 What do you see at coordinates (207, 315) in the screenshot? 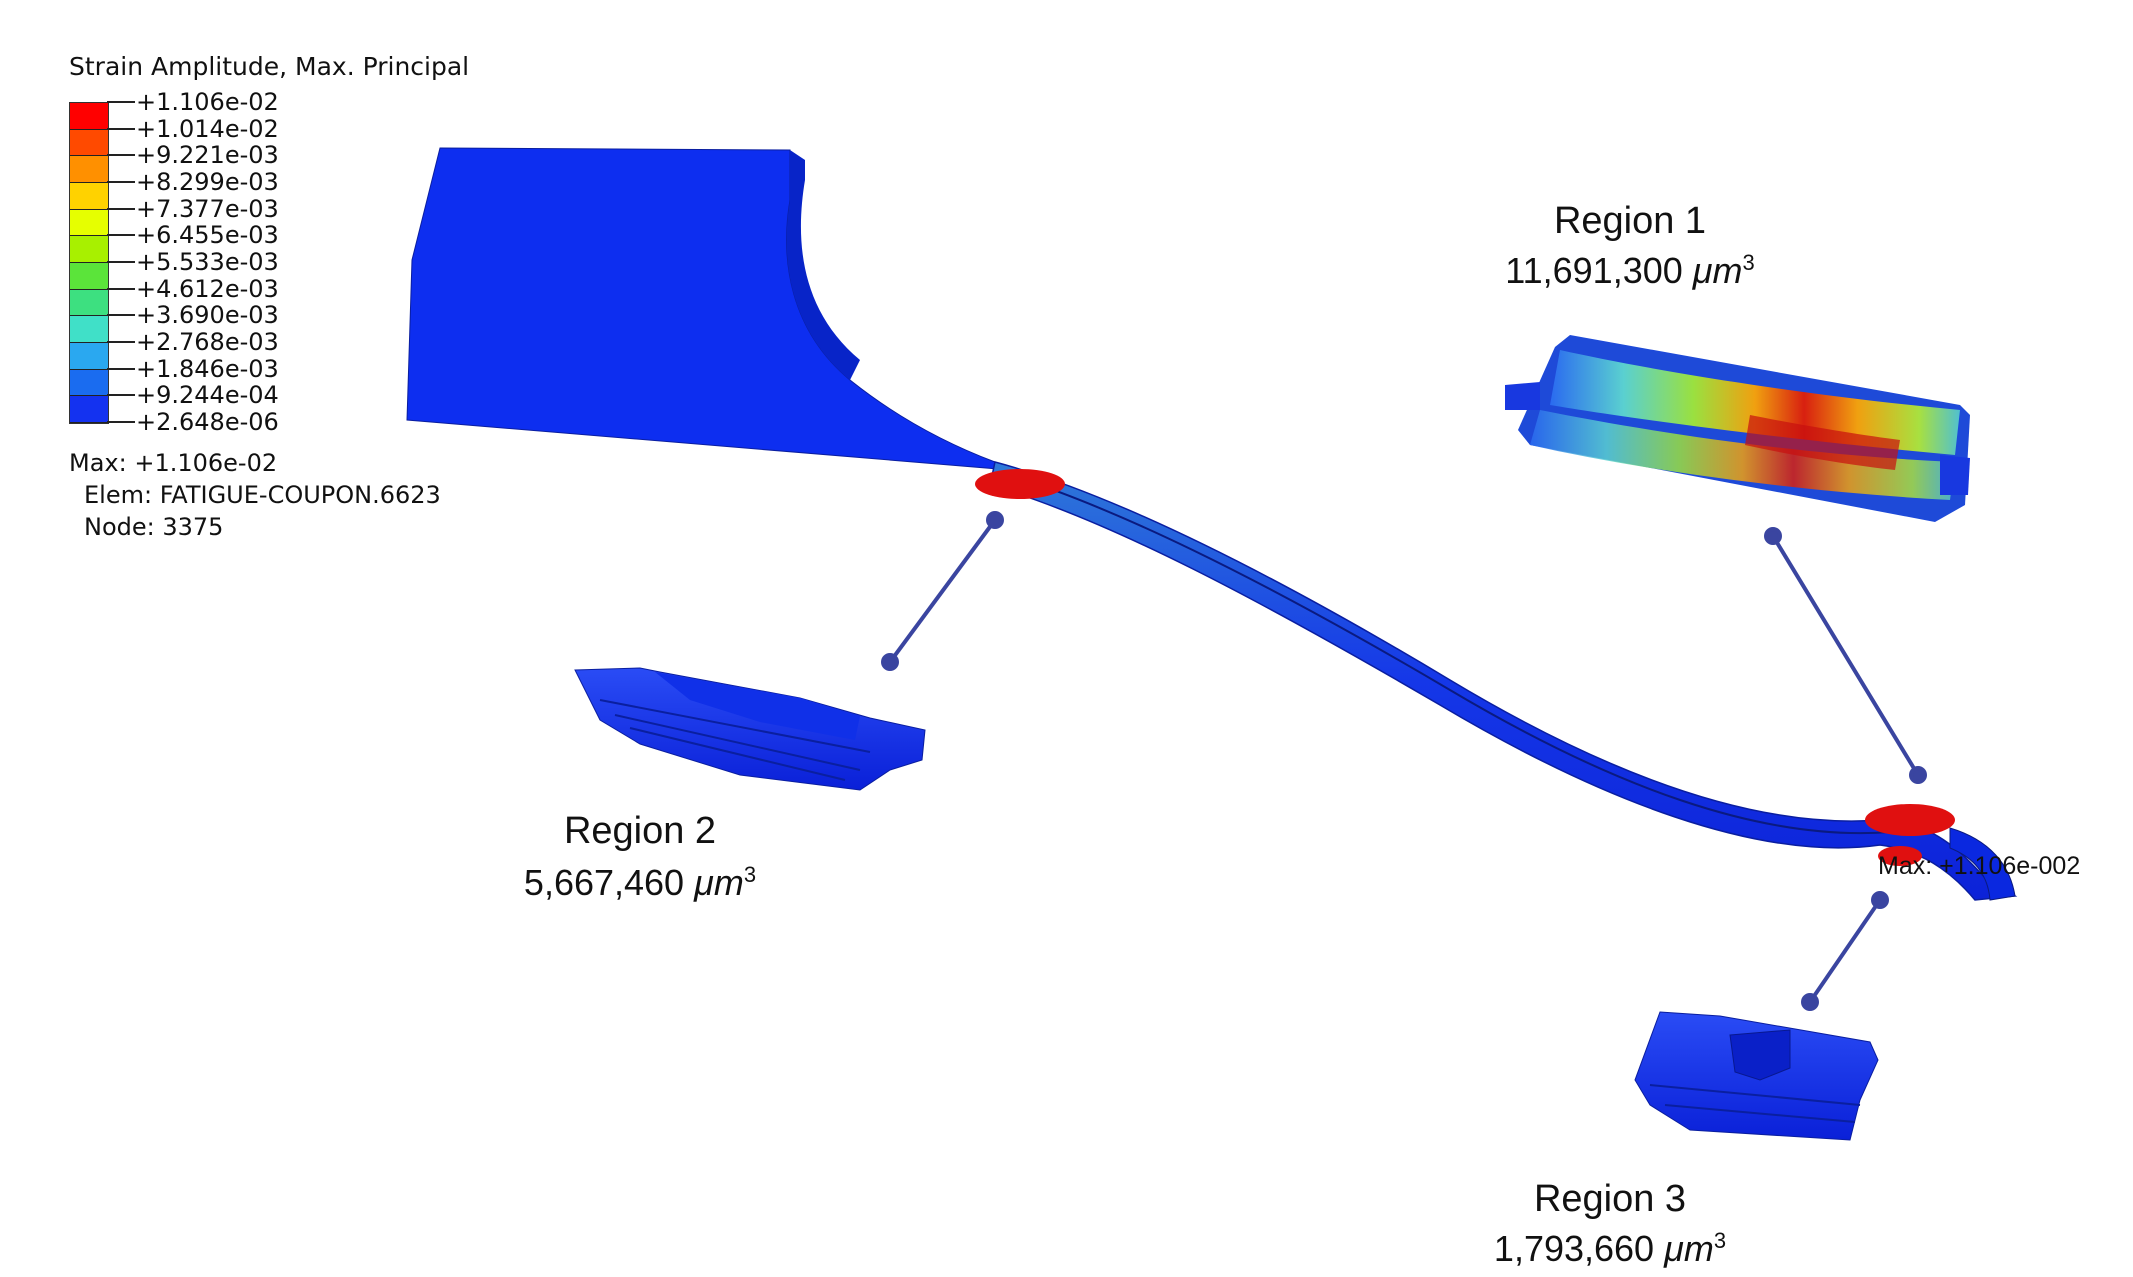
I see `legend-tick-label: +3.690e-03` at bounding box center [207, 315].